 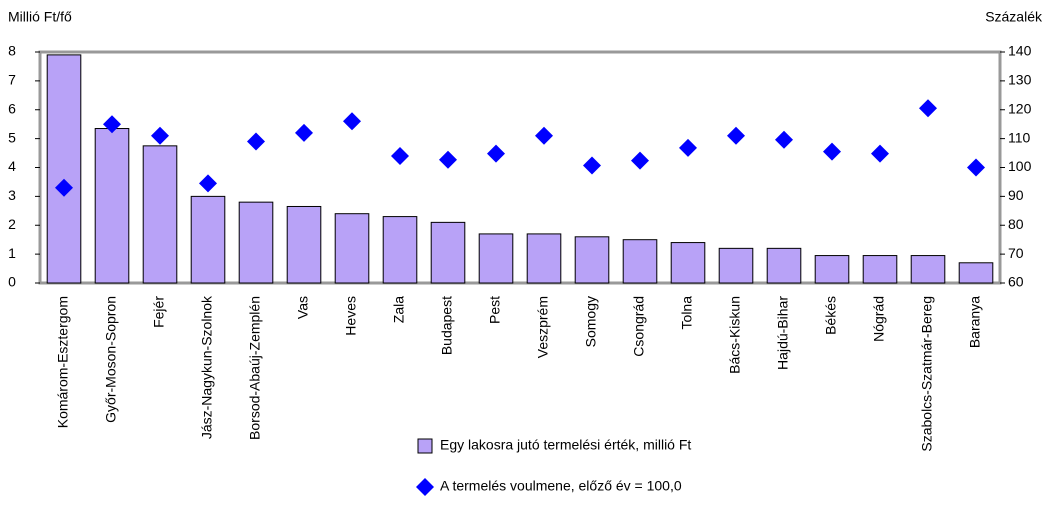 What do you see at coordinates (831, 315) in the screenshot?
I see `x-tick-label: Békés` at bounding box center [831, 315].